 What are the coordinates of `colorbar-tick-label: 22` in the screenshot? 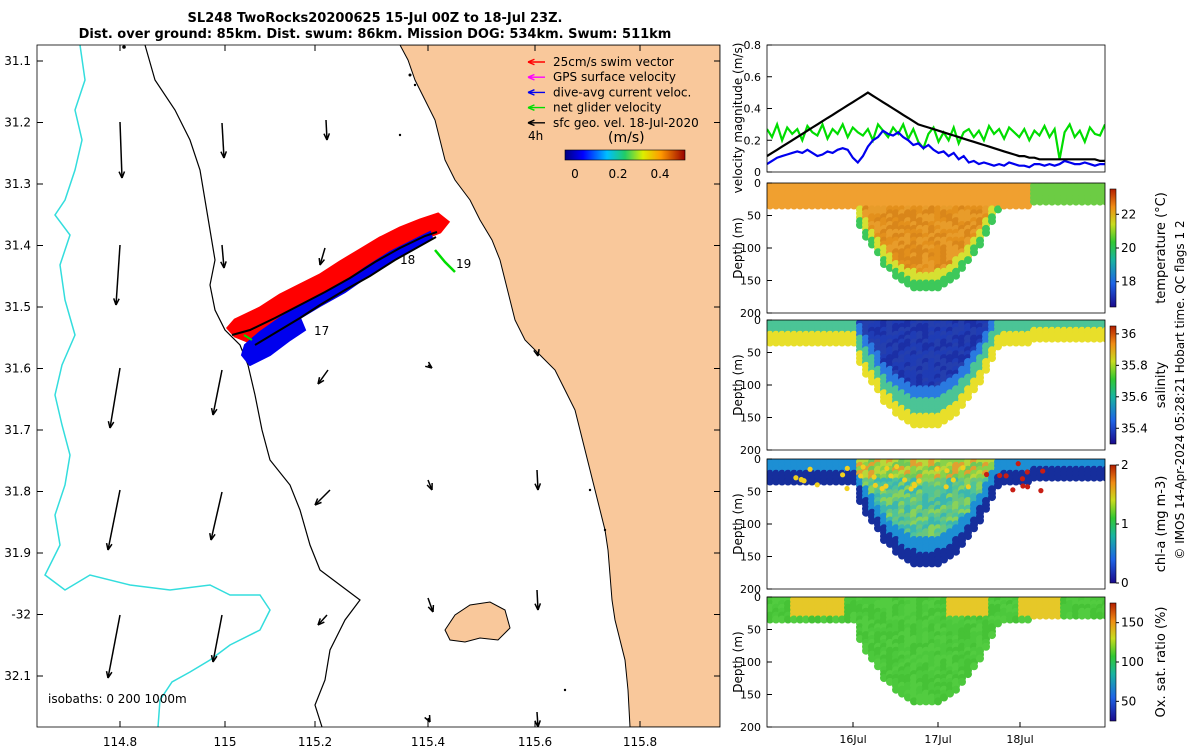 It's located at (1128, 214).